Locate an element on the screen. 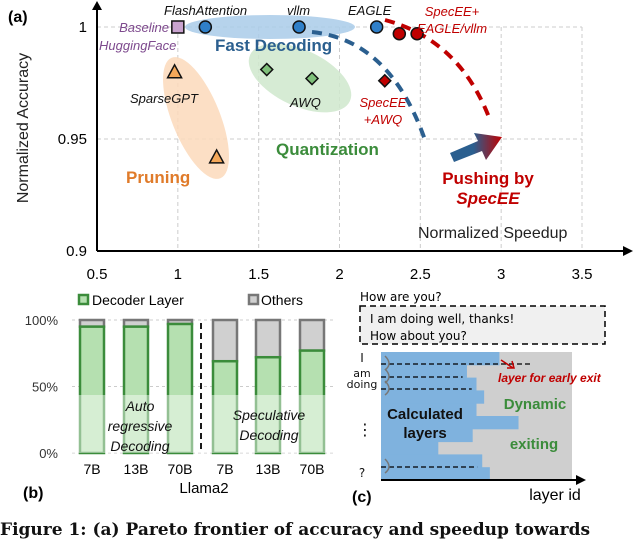 This screenshot has width=640, height=542. response-box is located at coordinates (482, 325).